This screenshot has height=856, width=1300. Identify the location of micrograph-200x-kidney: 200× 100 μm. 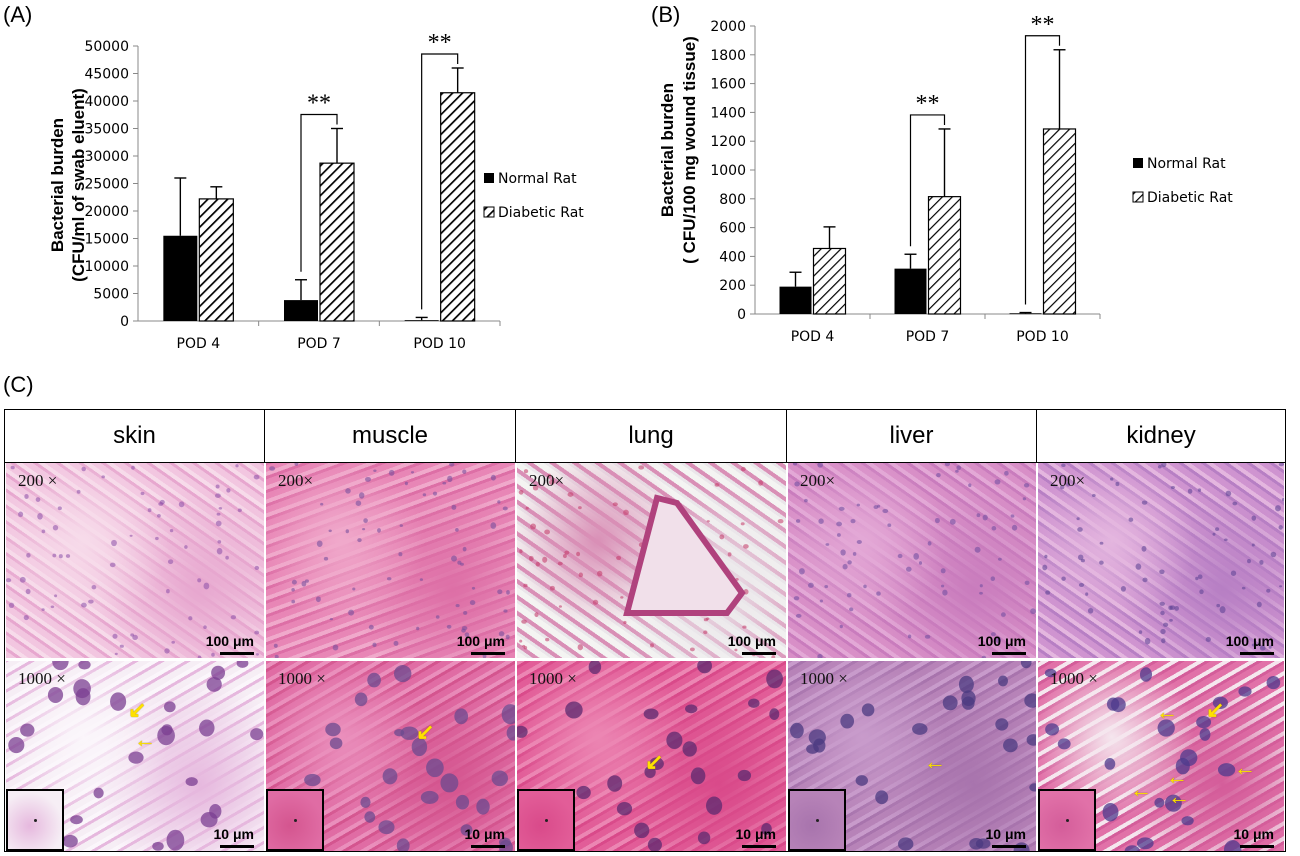
(1161, 560).